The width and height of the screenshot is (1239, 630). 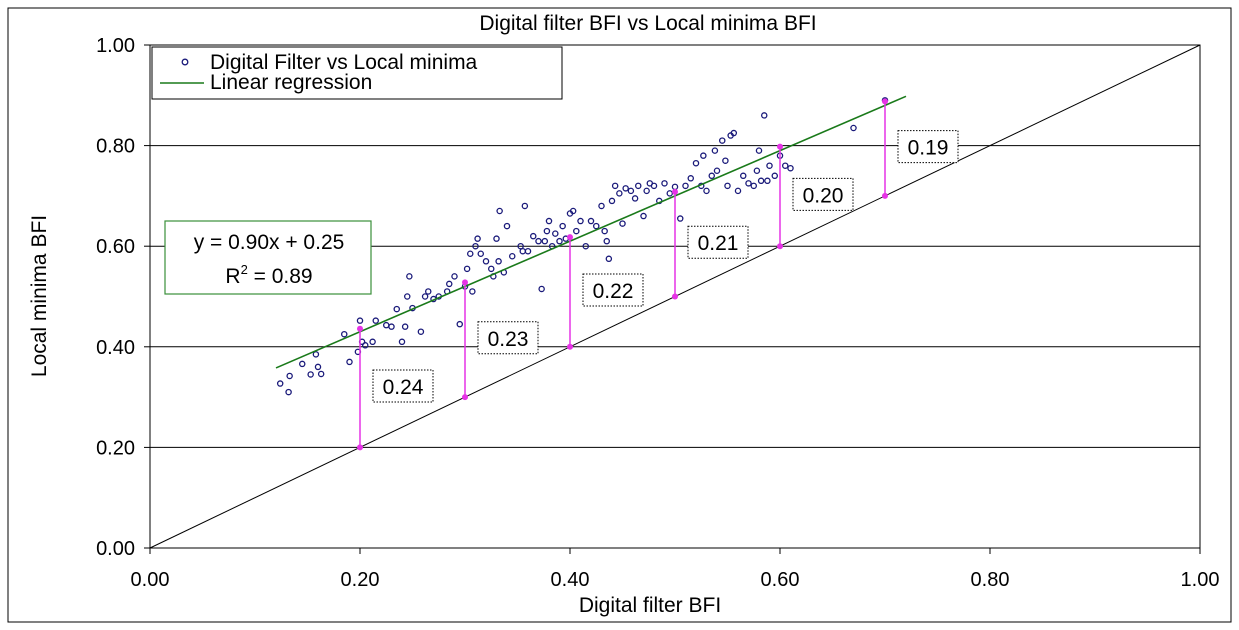 I want to click on r-squared: R2 = 0.89, so click(x=268, y=275).